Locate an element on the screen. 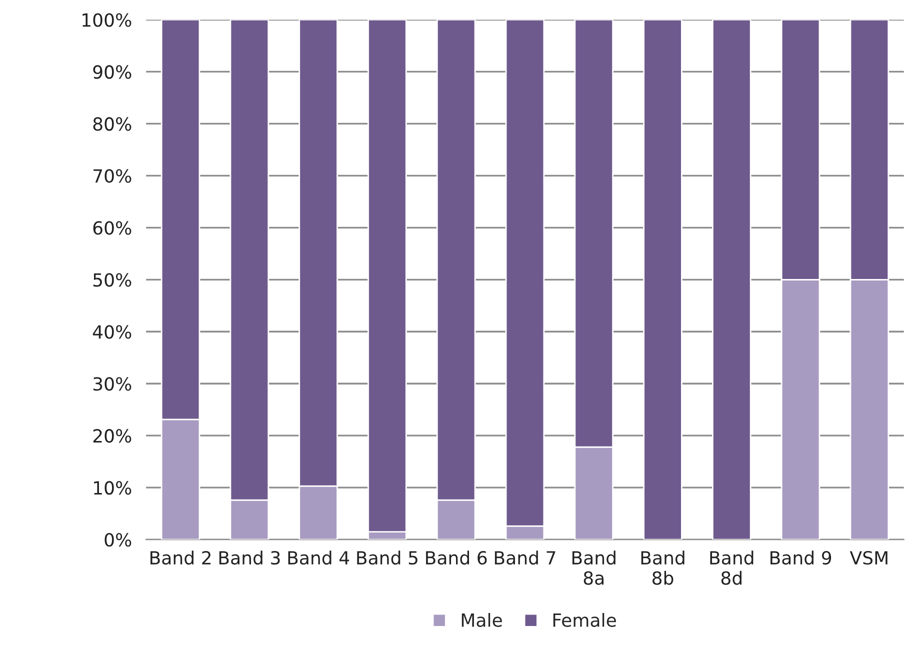  y-tick-label: 40% is located at coordinates (112, 332).